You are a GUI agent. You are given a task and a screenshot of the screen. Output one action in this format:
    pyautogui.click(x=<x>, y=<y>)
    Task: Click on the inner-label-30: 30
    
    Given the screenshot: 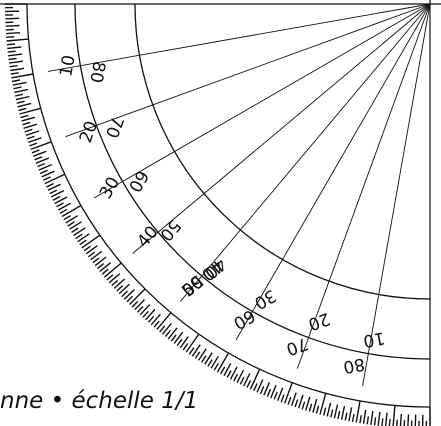 What is the action you would take?
    pyautogui.click(x=265, y=299)
    